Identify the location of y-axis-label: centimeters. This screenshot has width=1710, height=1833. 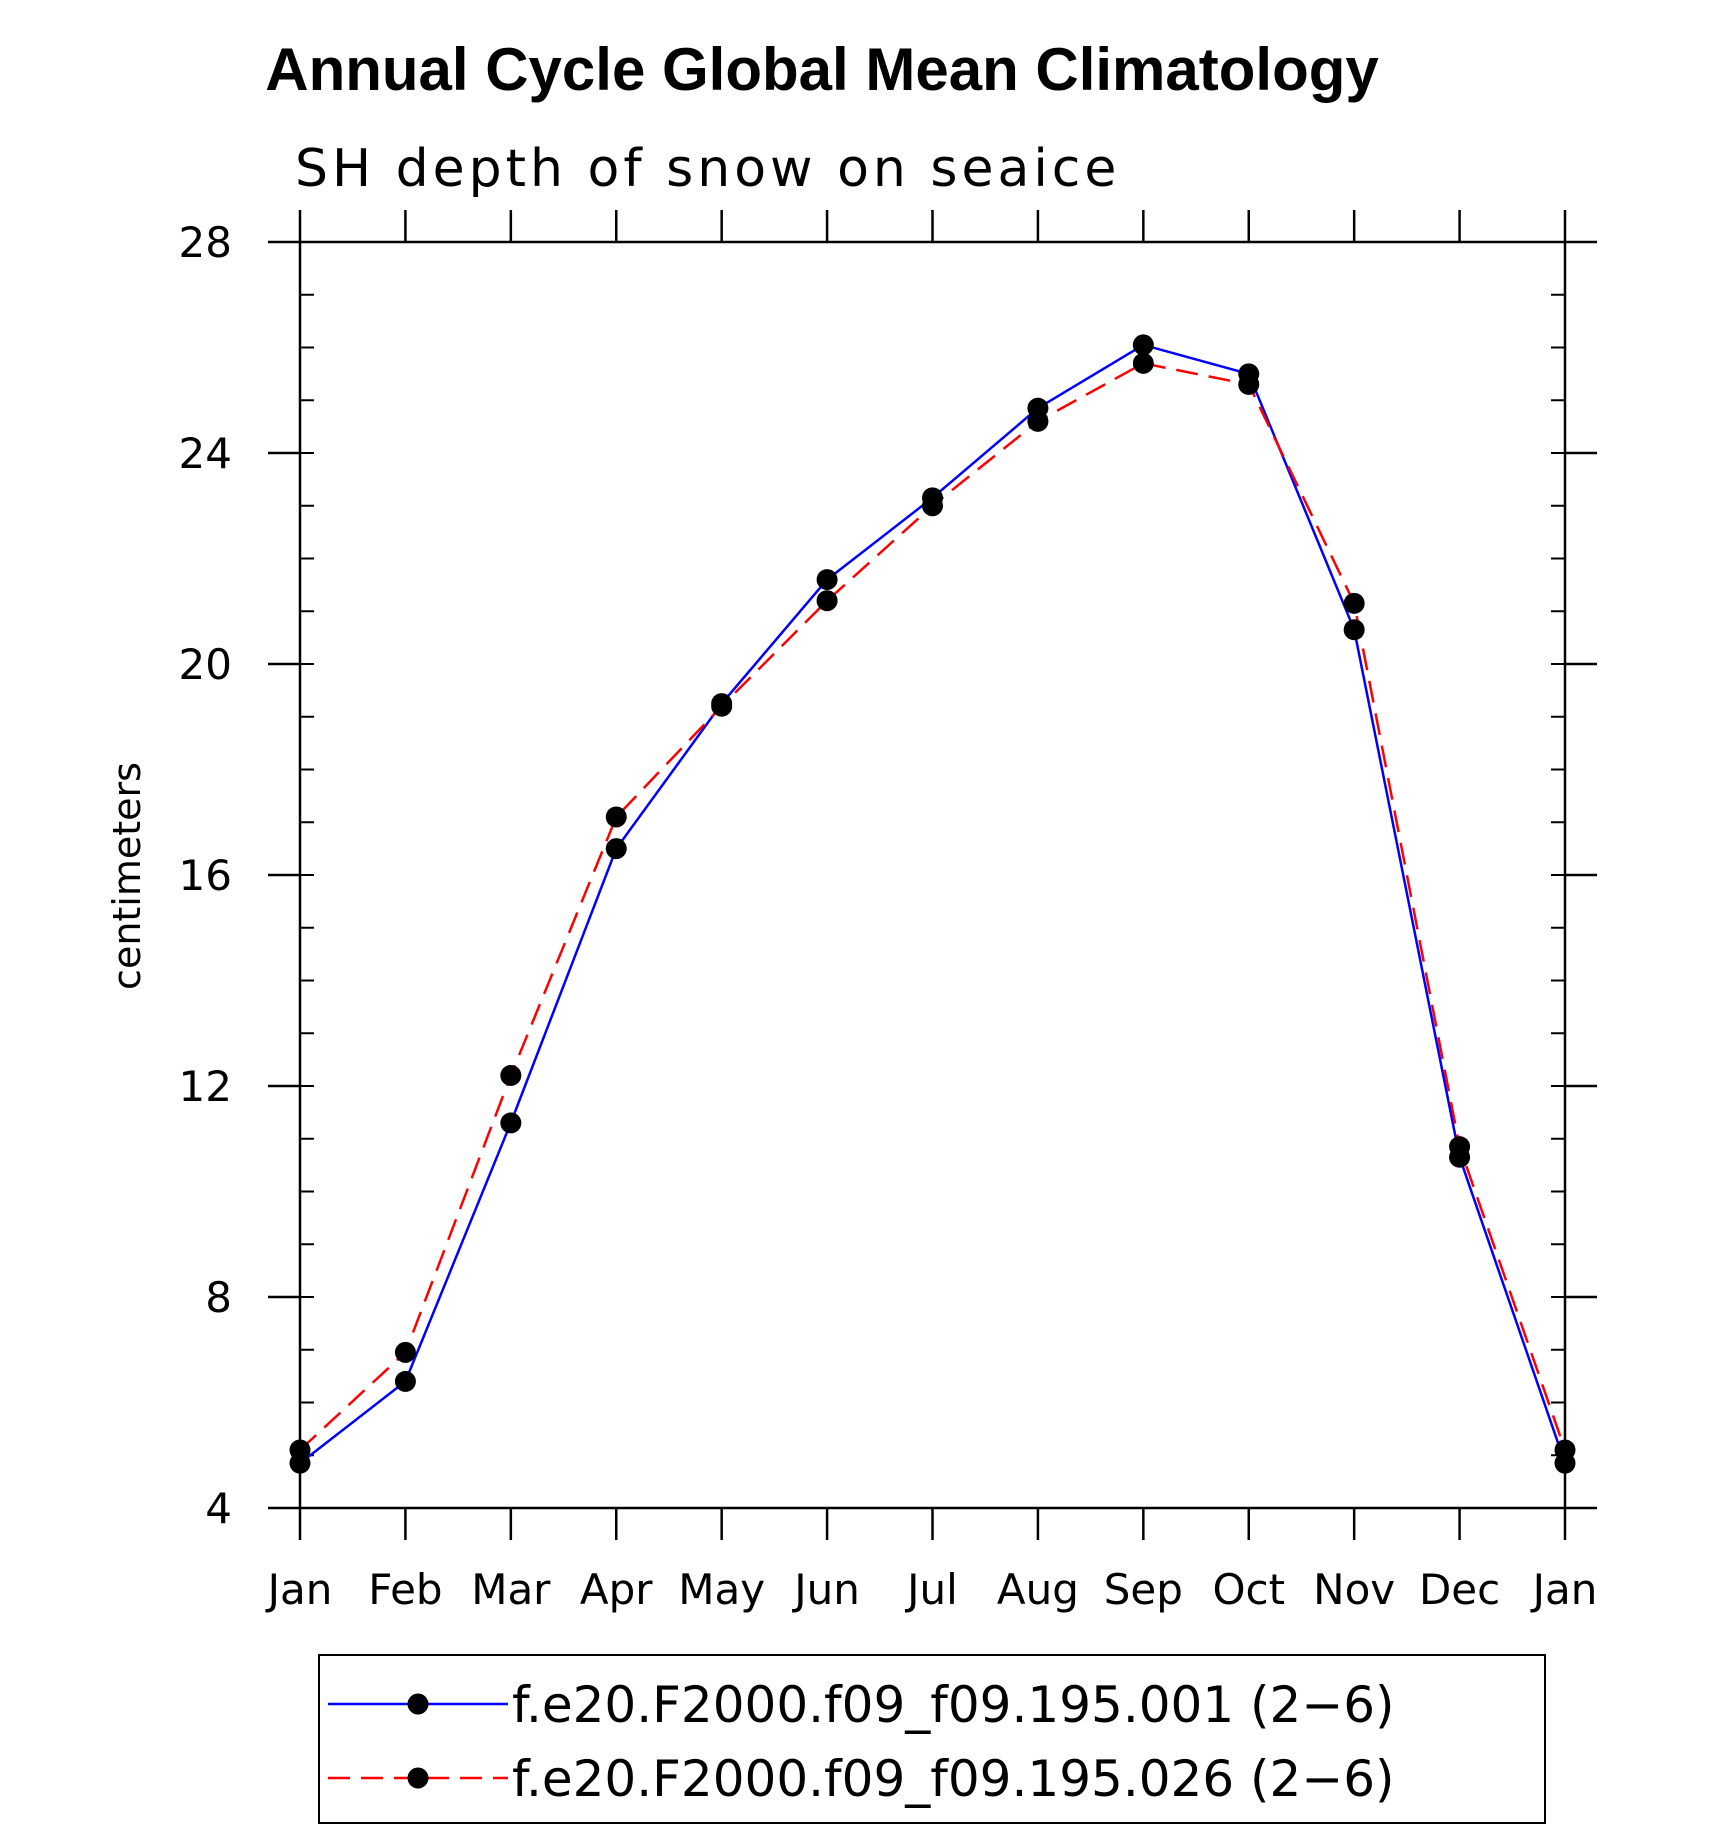
(127, 876).